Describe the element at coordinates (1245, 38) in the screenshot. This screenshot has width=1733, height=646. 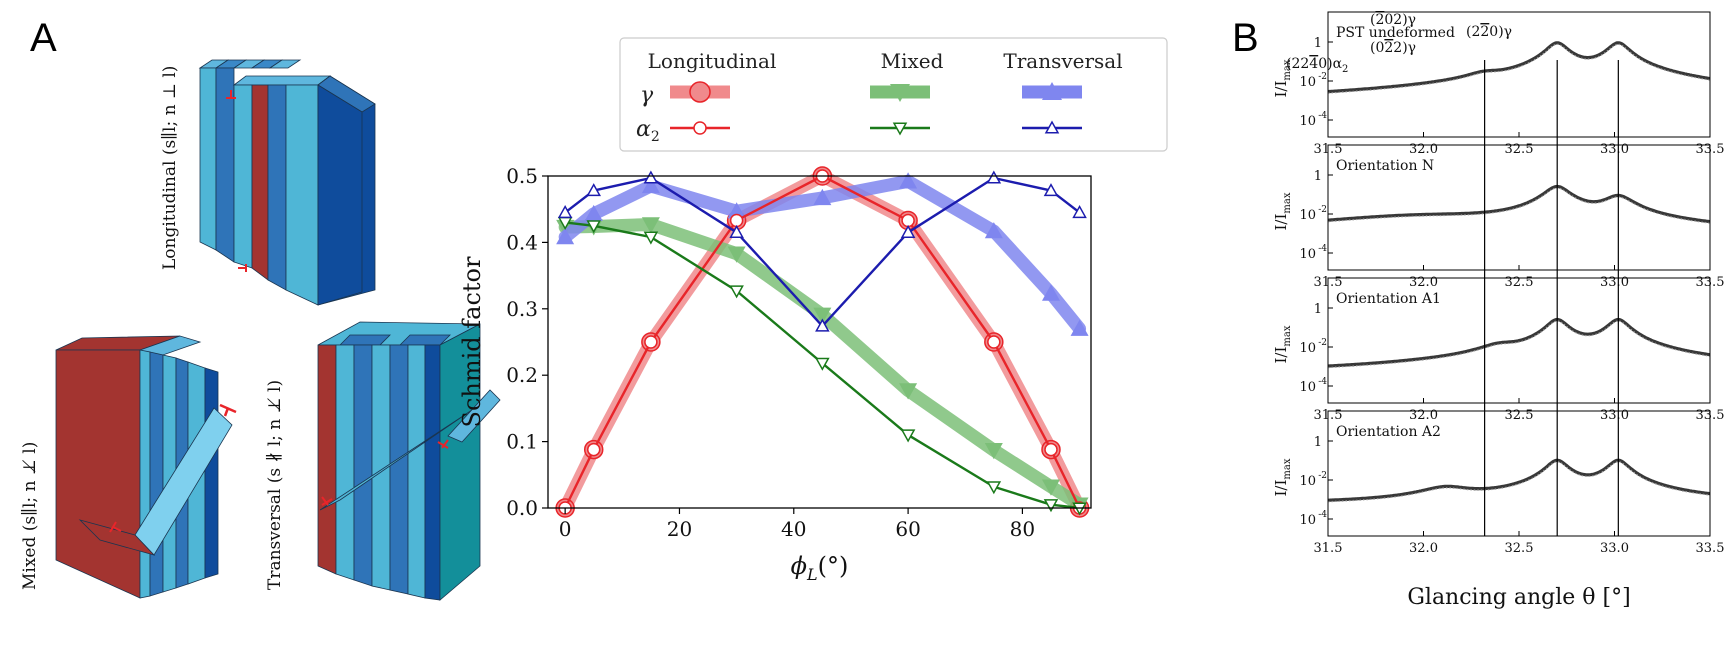
I see `panel-letter-b: B` at that location.